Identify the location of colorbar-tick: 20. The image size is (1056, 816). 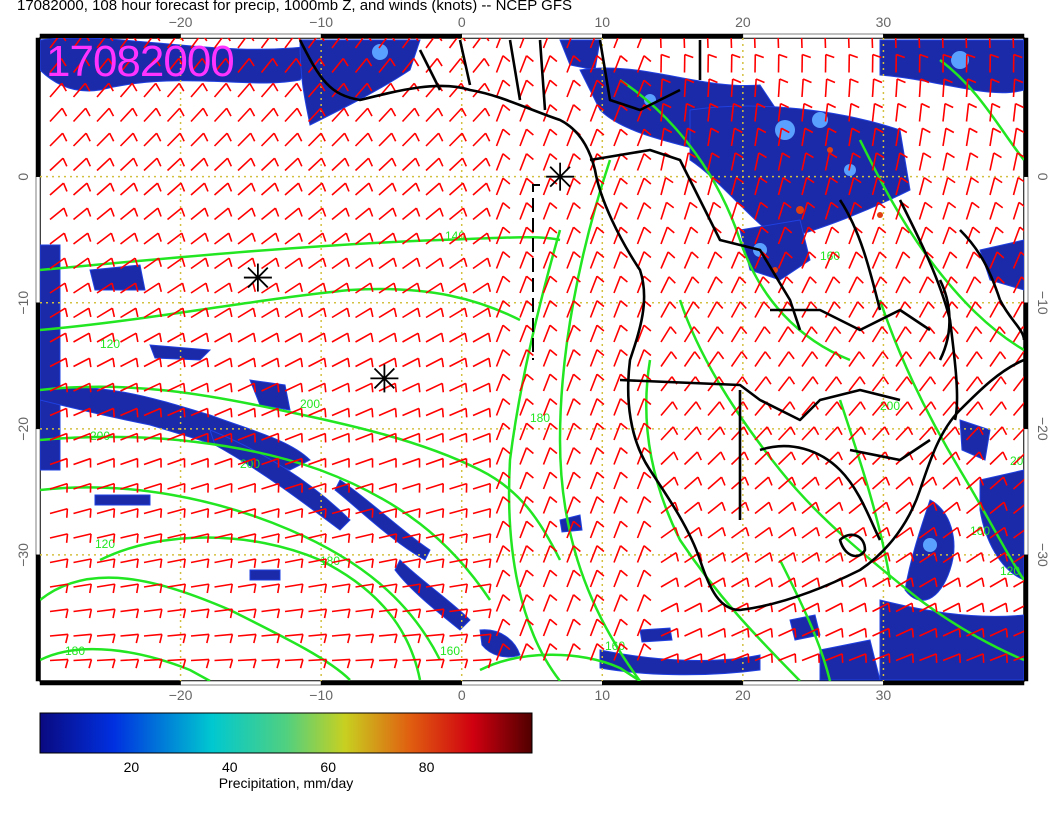
(132, 767).